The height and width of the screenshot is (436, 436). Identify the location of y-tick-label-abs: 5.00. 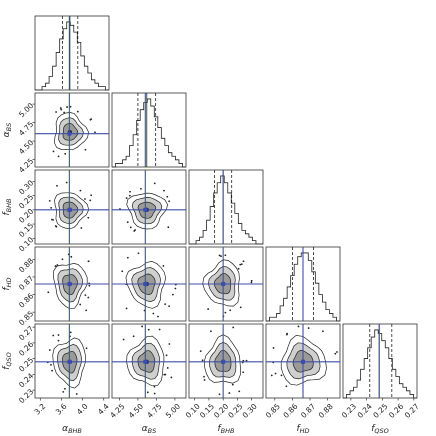
(26, 110).